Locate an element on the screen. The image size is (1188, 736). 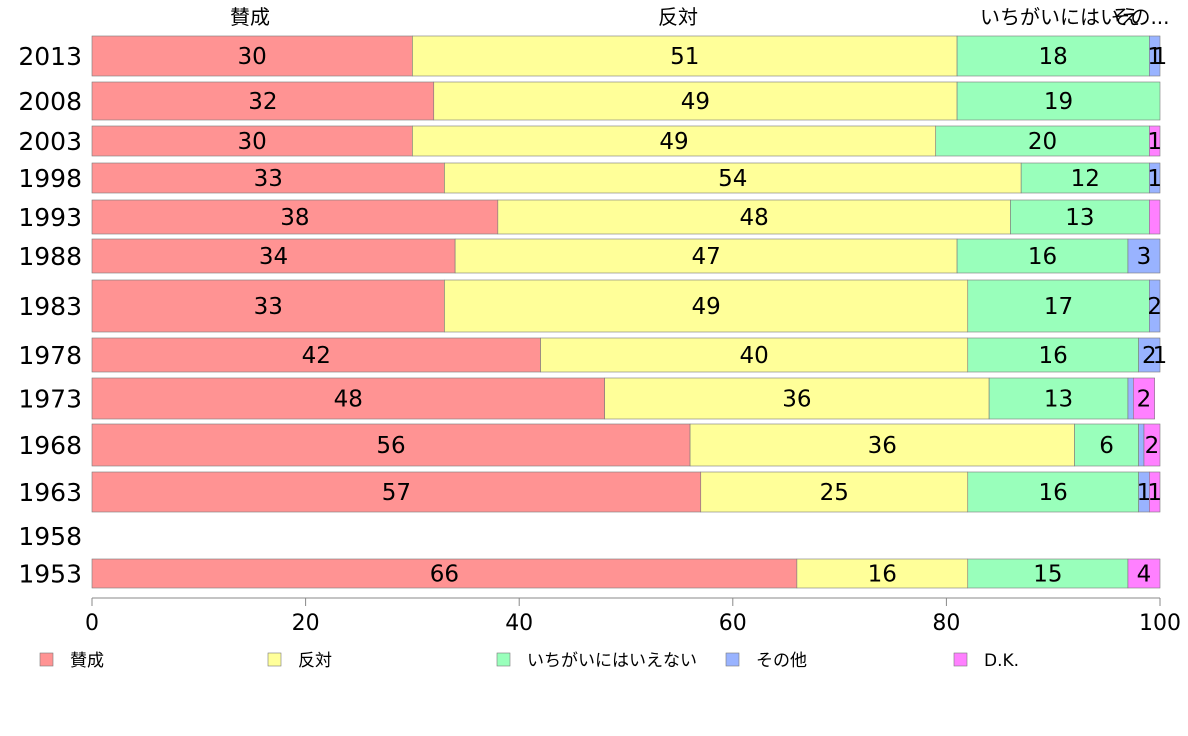
x-tick-label: 100 is located at coordinates (1160, 623).